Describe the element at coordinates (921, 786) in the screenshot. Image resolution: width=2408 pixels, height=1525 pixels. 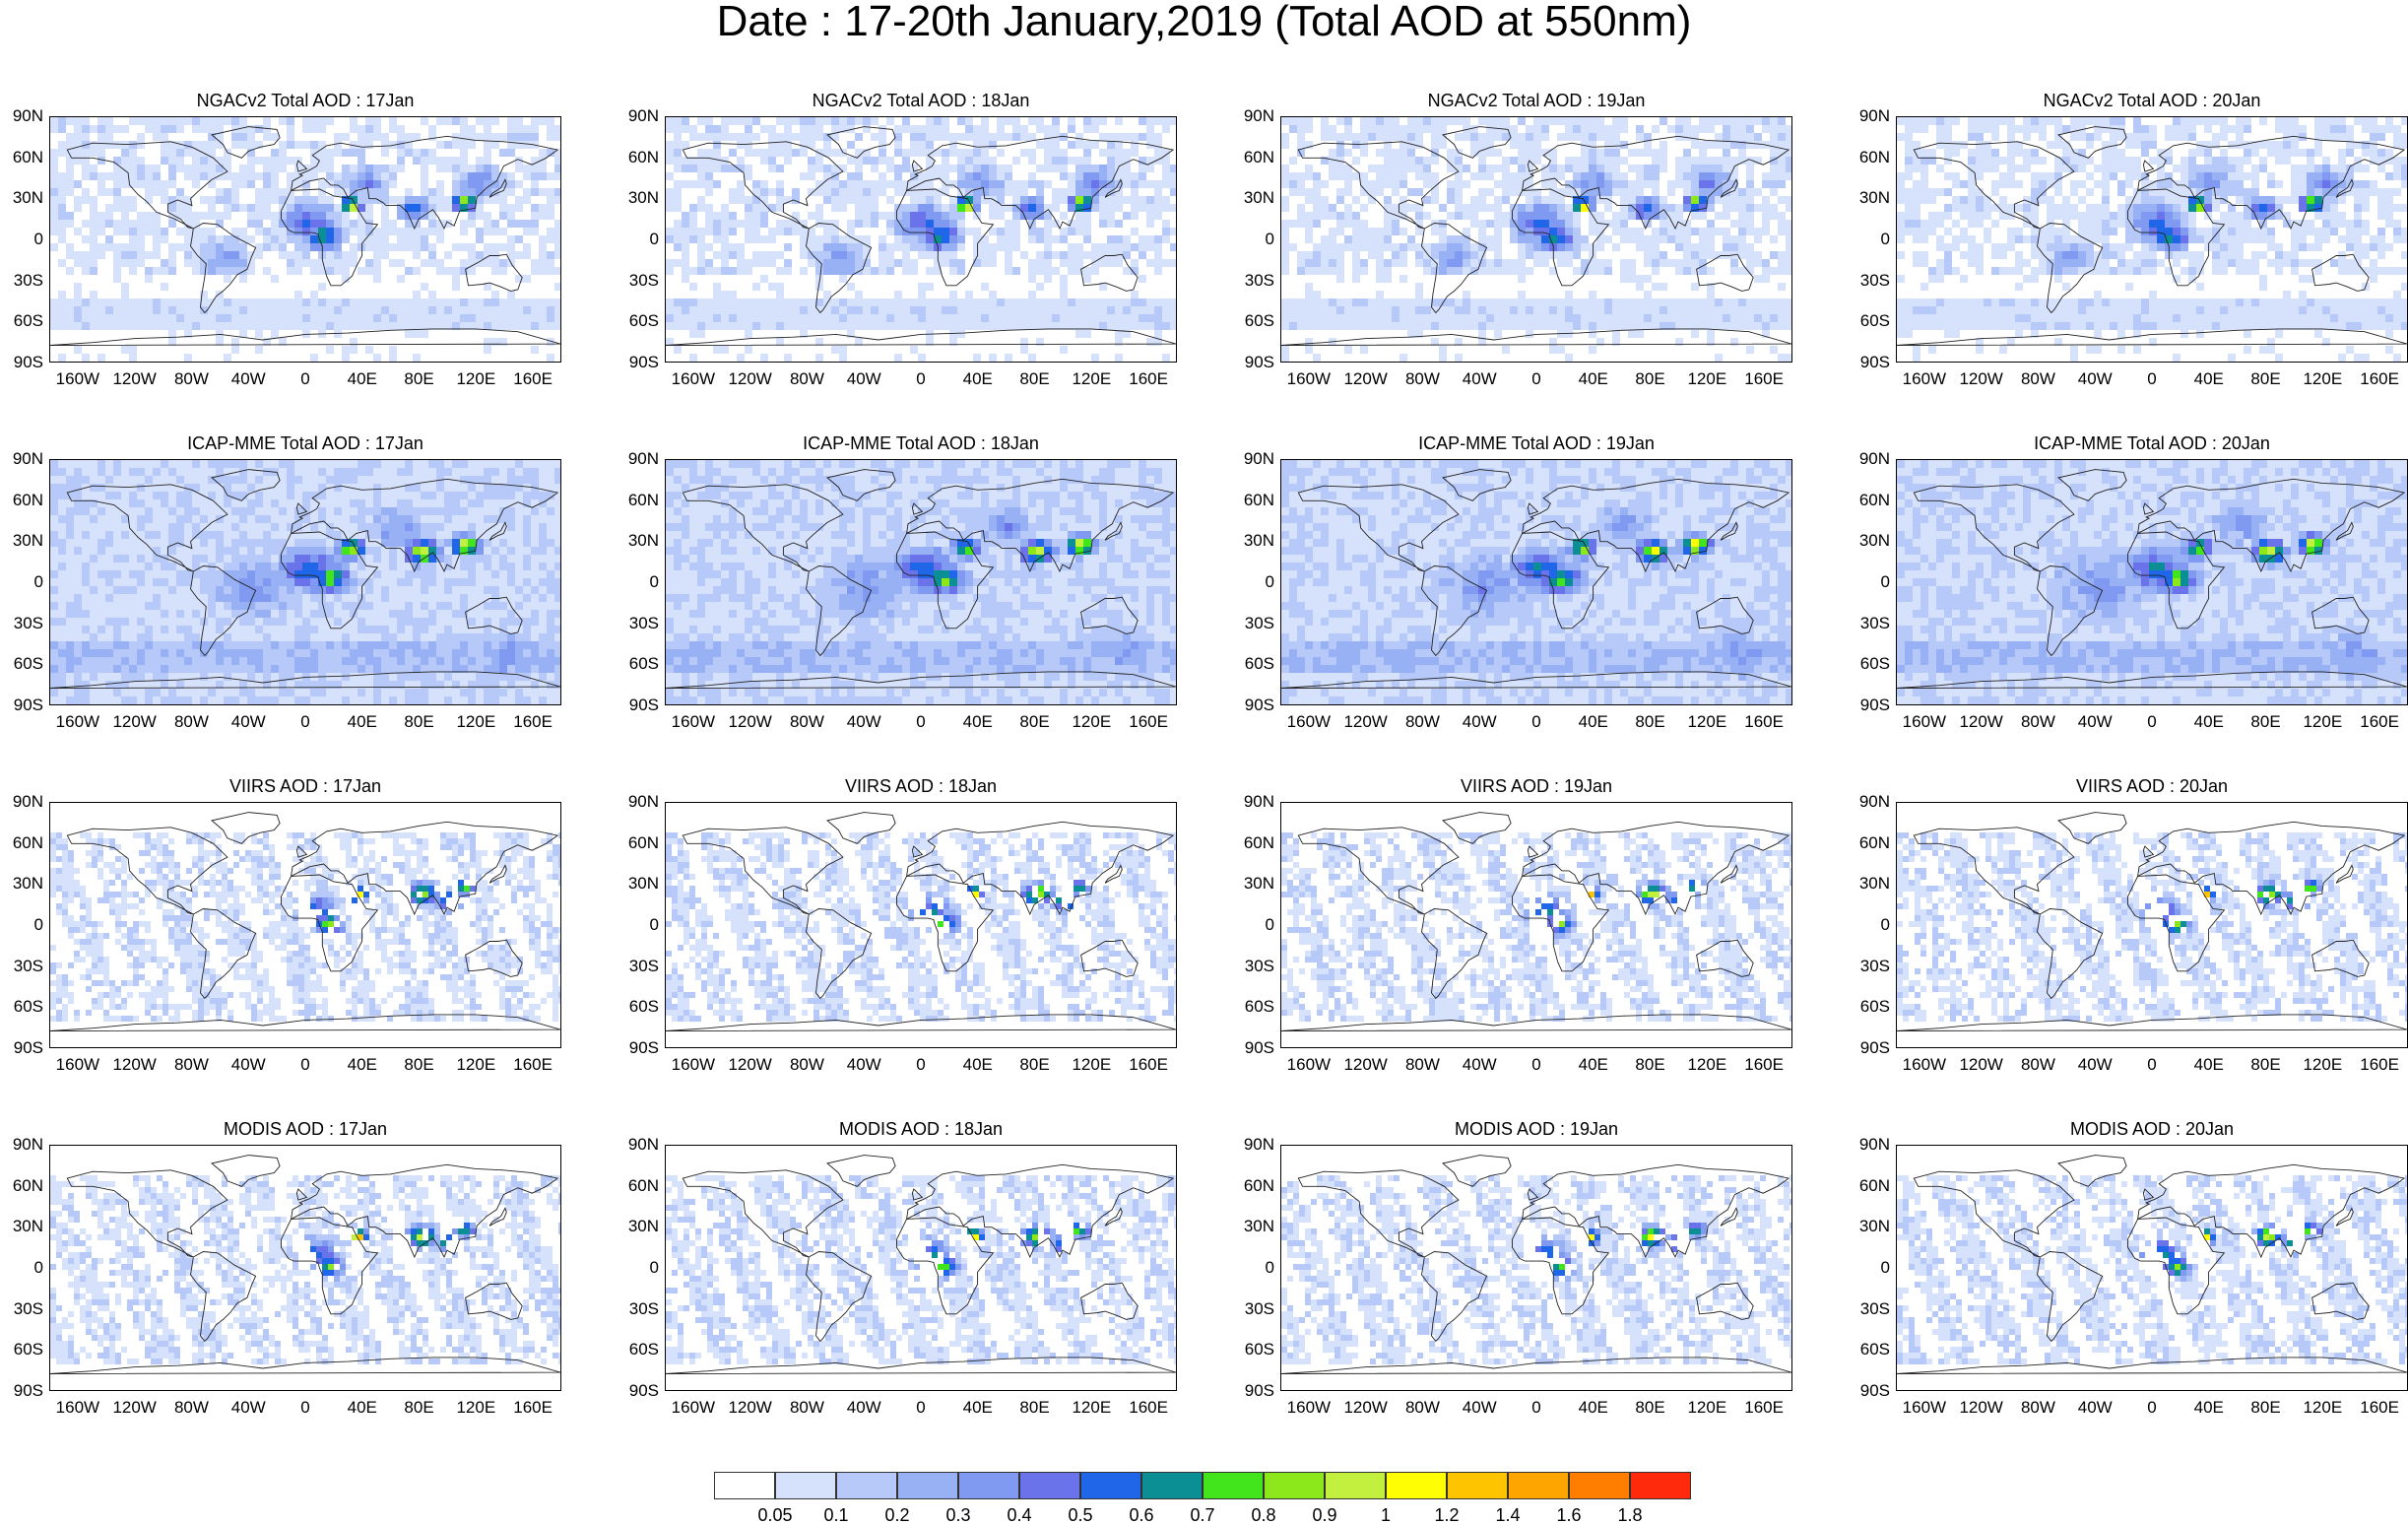
I see `panel-title: VIIRS AOD : 18Jan` at that location.